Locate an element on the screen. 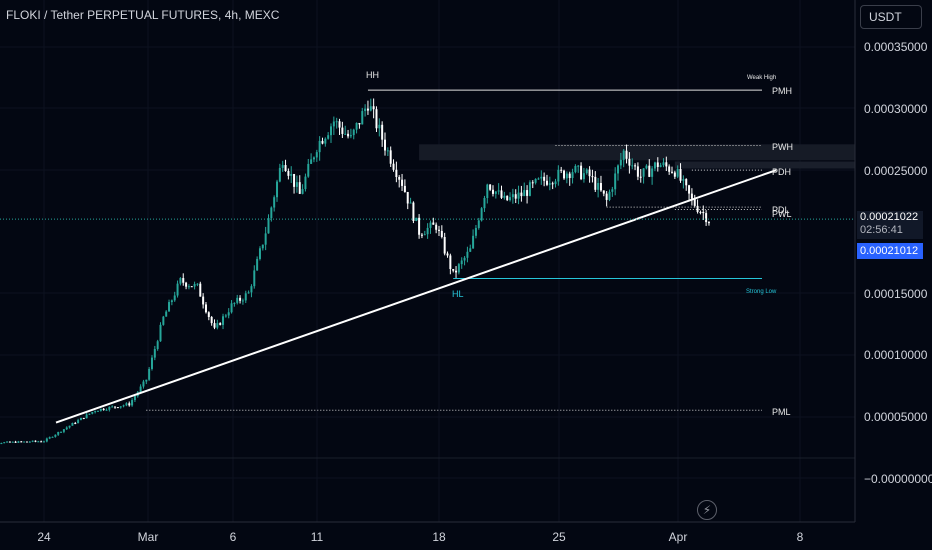 The width and height of the screenshot is (932, 550). pdh-zone is located at coordinates (764, 165).